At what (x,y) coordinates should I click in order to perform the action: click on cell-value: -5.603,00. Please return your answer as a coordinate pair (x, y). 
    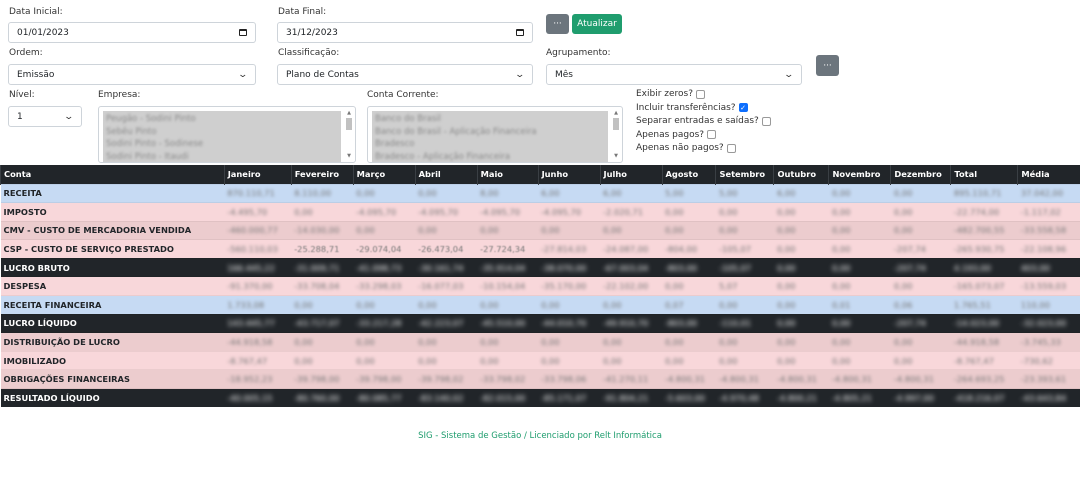
    Looking at the image, I should click on (685, 398).